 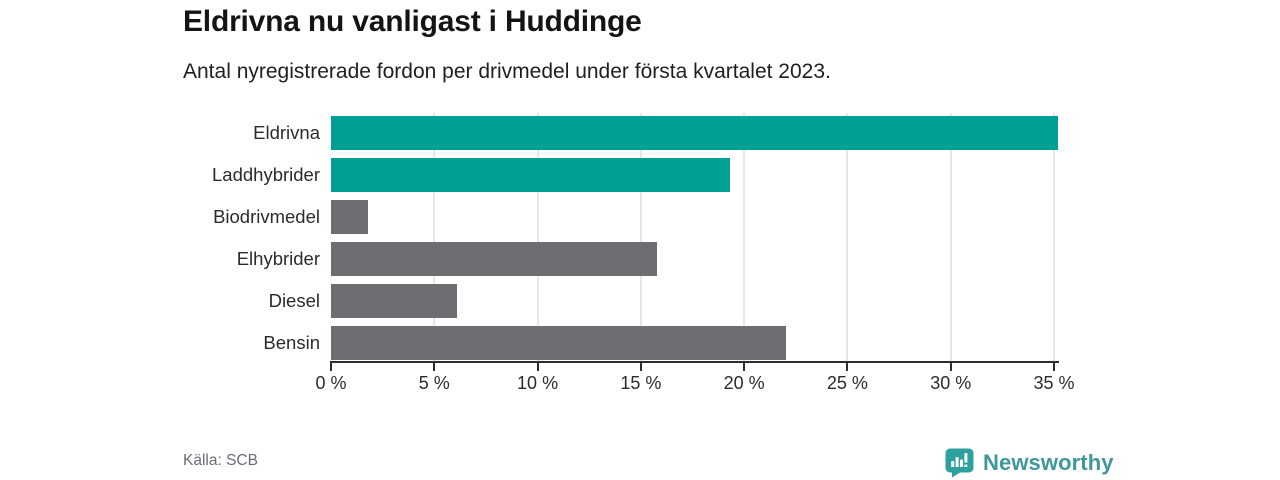 What do you see at coordinates (394, 301) in the screenshot?
I see `bar-diesel` at bounding box center [394, 301].